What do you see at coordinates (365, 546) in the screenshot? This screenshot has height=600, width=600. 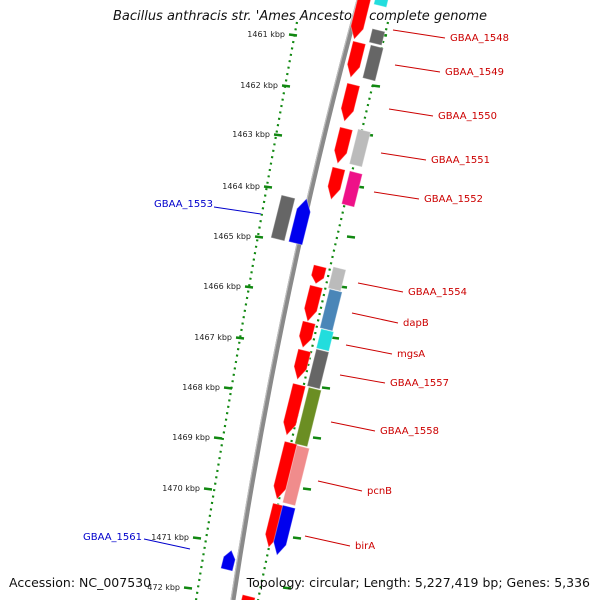 I see `gene-label-birA: birA` at bounding box center [365, 546].